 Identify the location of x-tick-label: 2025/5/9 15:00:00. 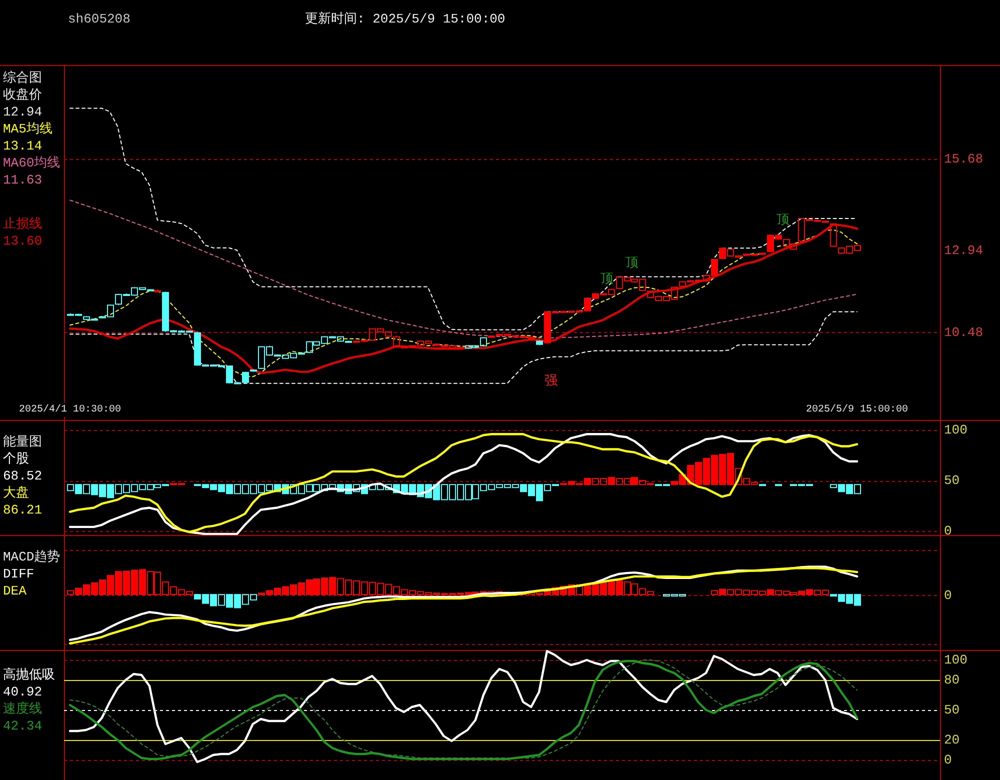
(857, 410).